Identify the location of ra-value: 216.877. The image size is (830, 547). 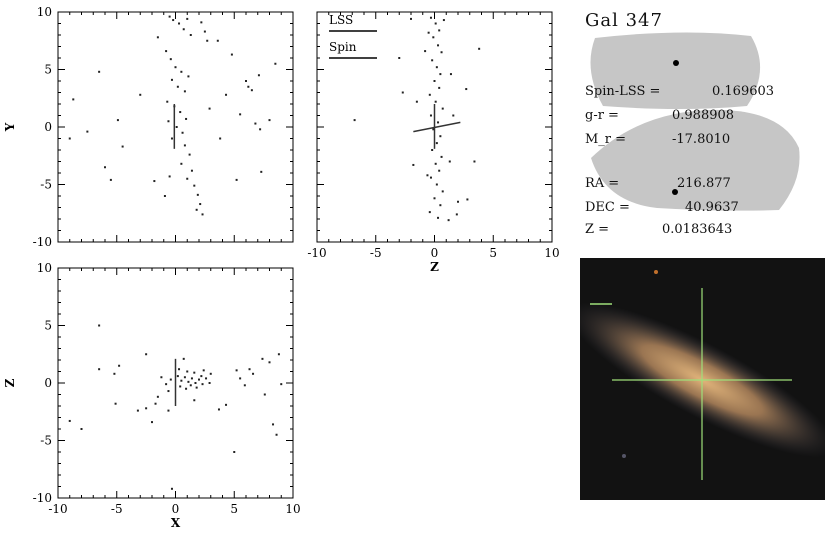
(704, 183).